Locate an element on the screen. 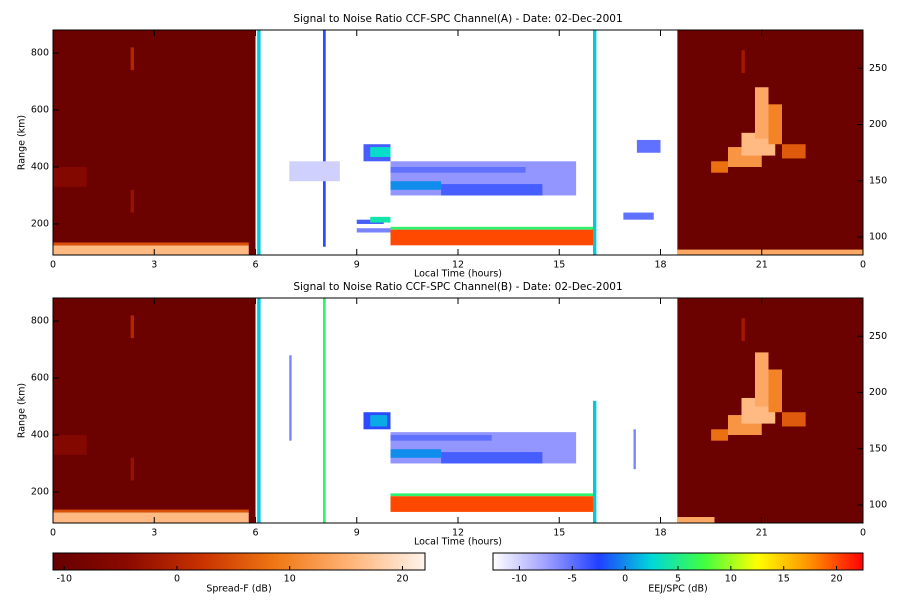 The width and height of the screenshot is (900, 600). colorbar-tick-label: 15 is located at coordinates (784, 579).